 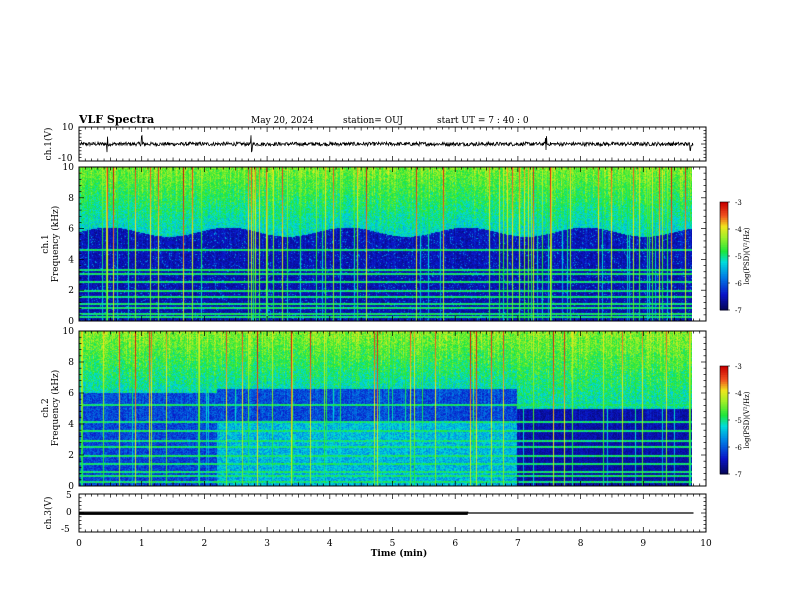 I want to click on time-tick-label: 0, so click(x=79, y=544).